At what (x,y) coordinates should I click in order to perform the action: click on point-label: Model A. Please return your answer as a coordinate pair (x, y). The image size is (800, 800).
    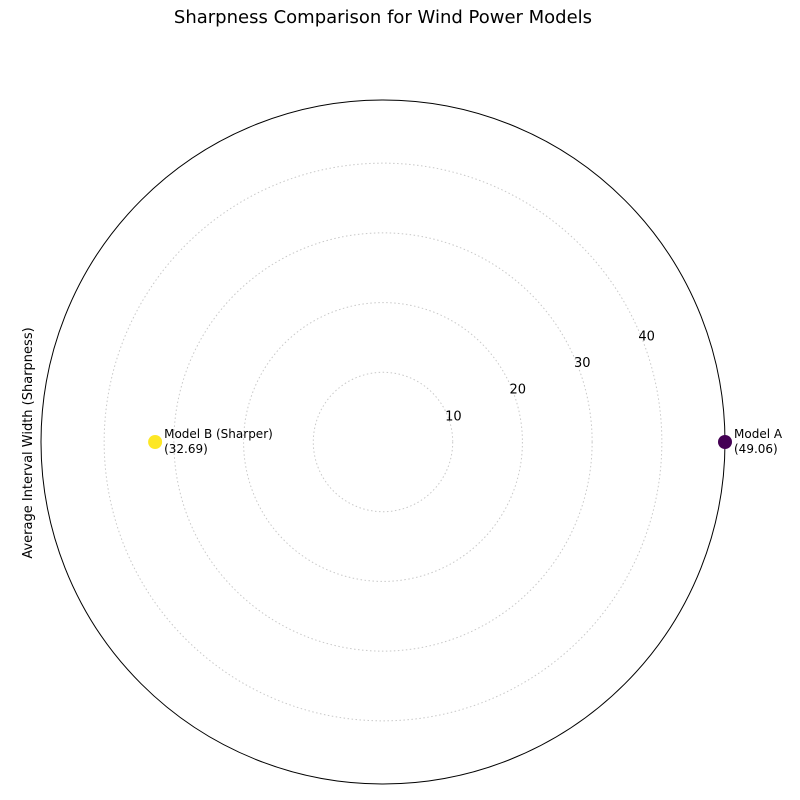
    Looking at the image, I should click on (758, 434).